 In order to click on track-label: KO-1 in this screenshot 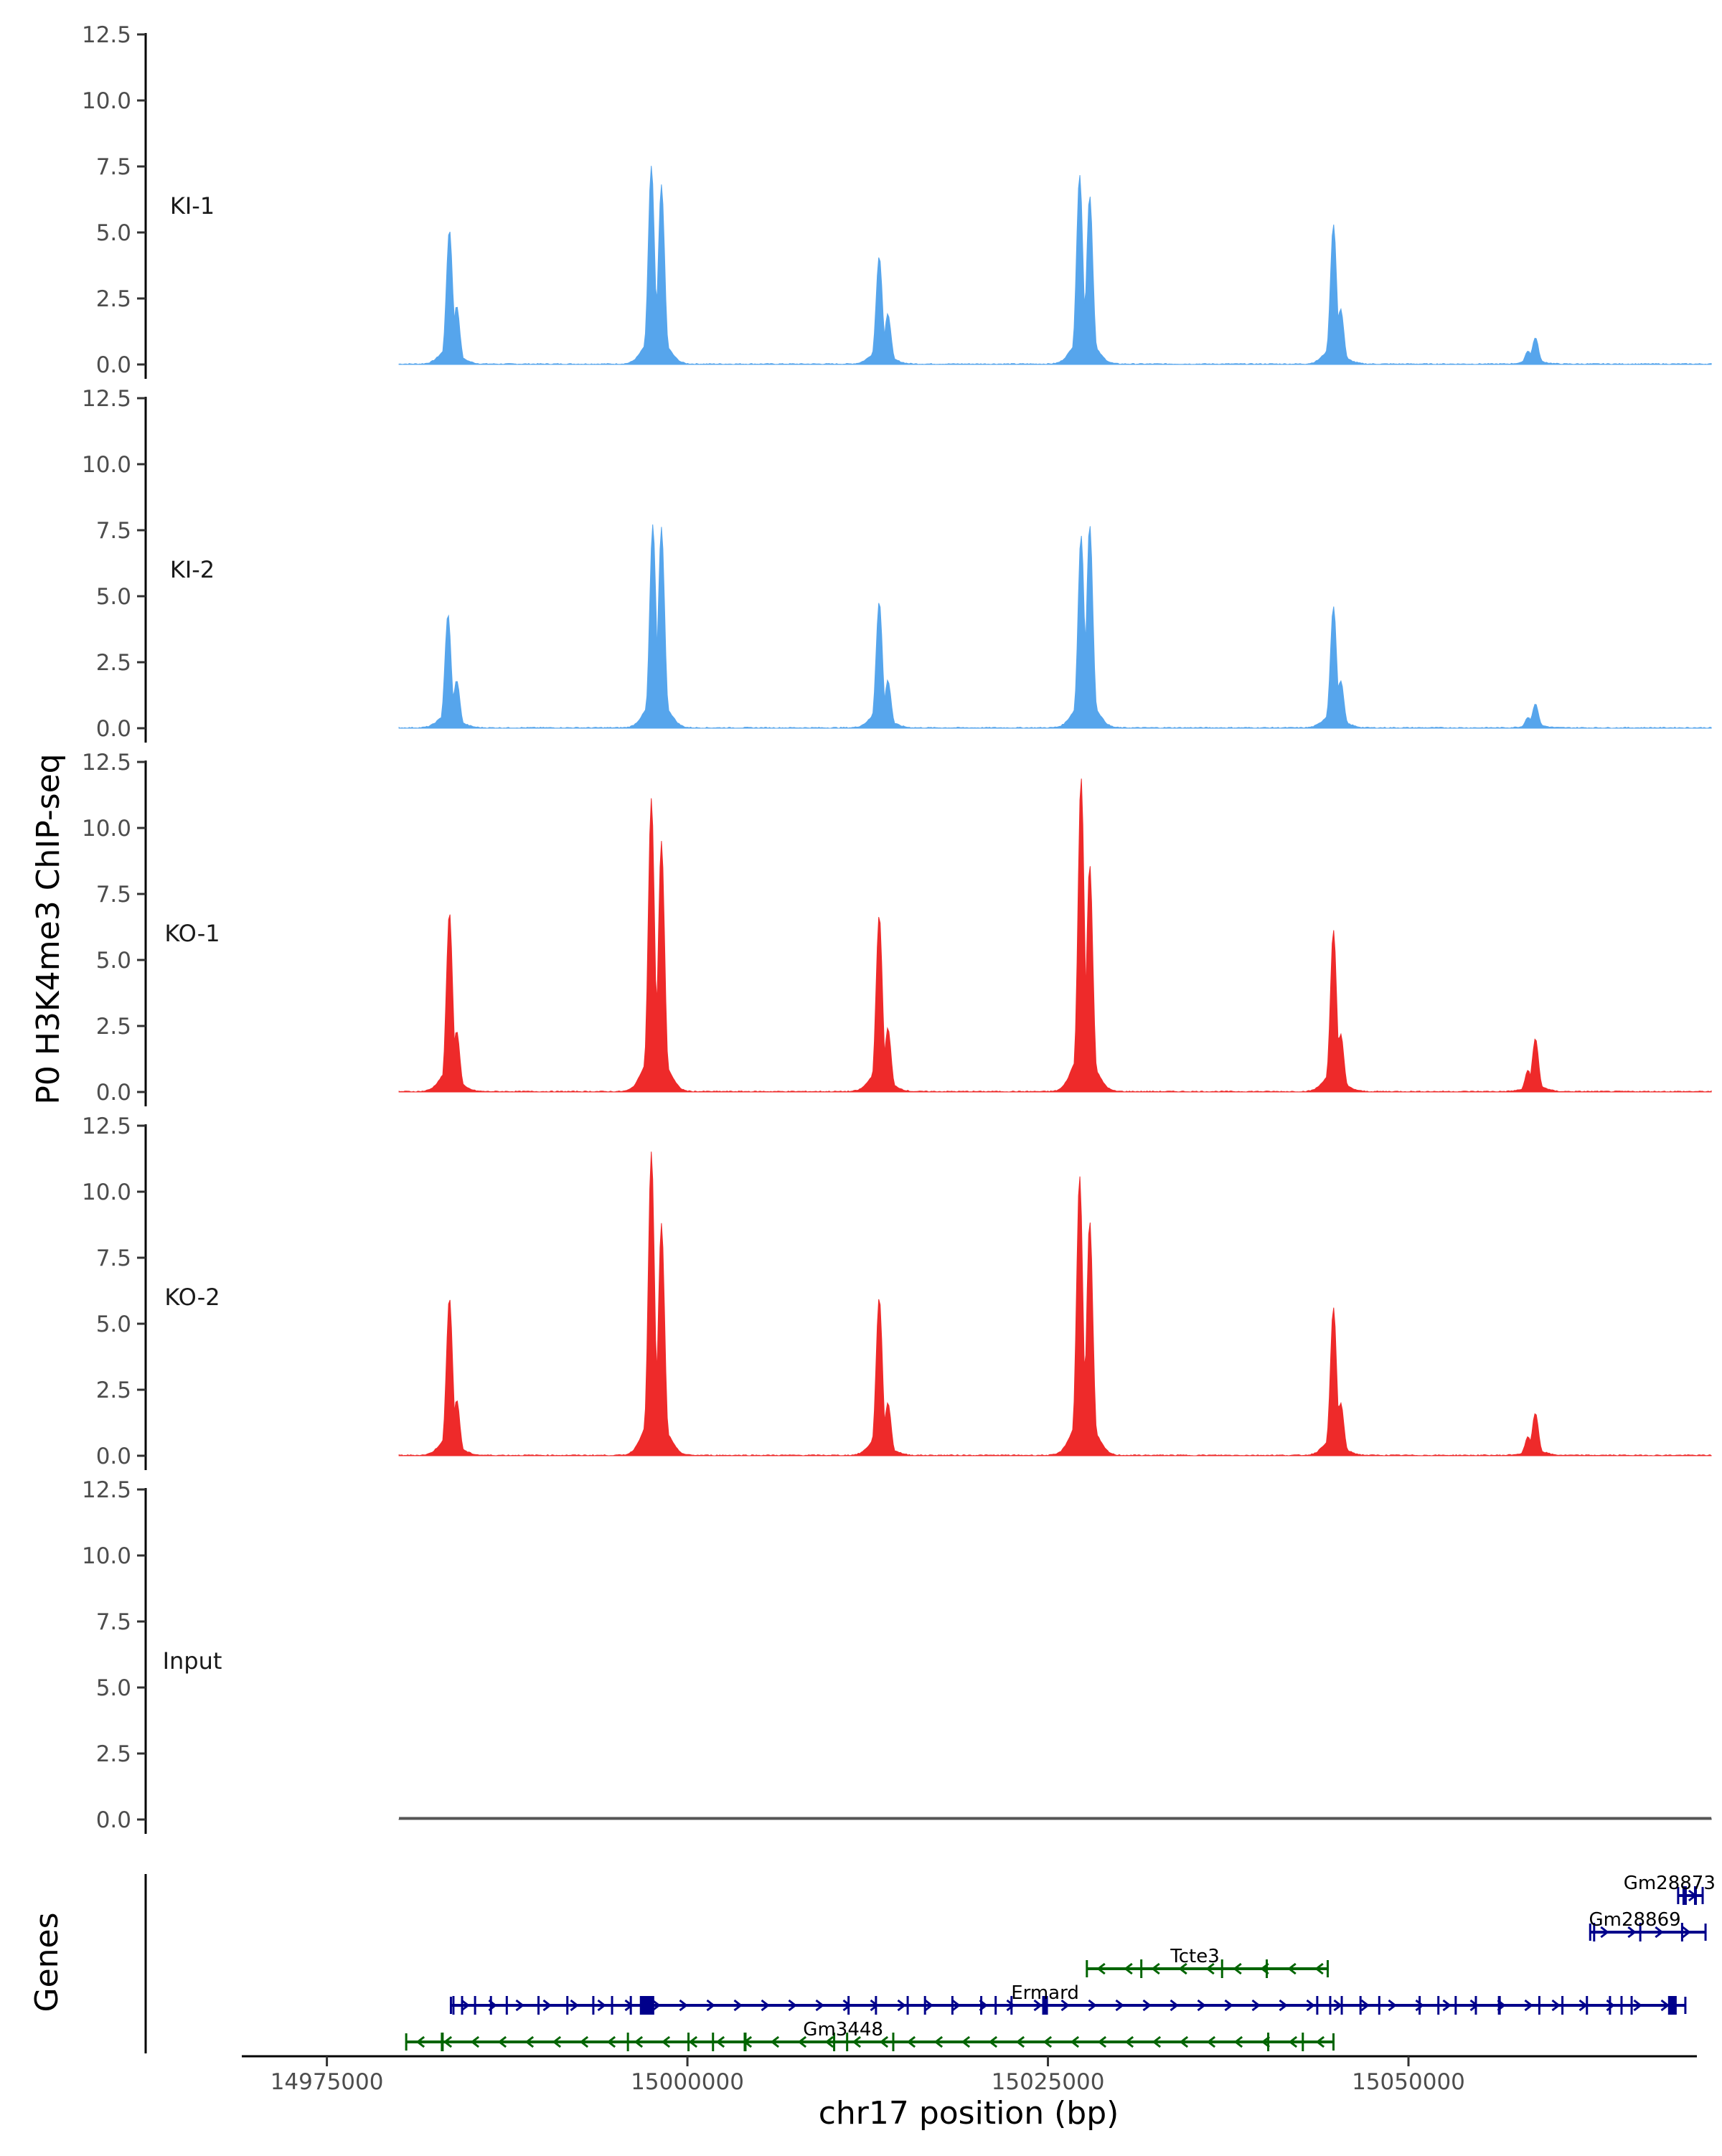, I will do `click(192, 933)`.